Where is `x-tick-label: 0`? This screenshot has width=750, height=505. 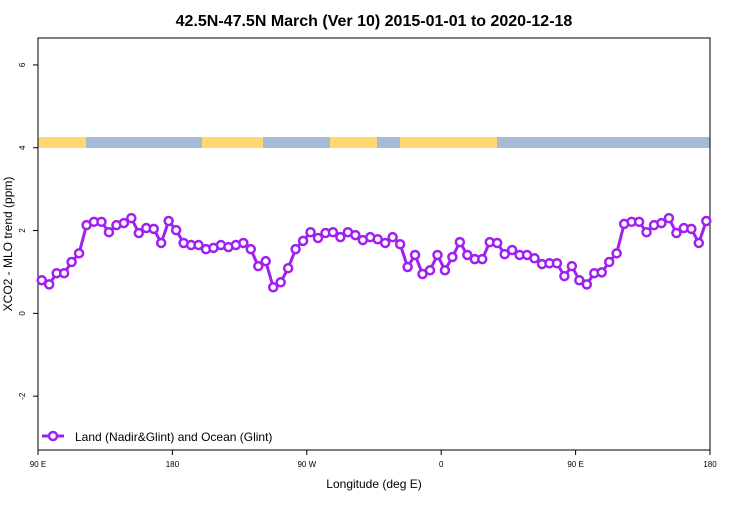 x-tick-label: 0 is located at coordinates (441, 464).